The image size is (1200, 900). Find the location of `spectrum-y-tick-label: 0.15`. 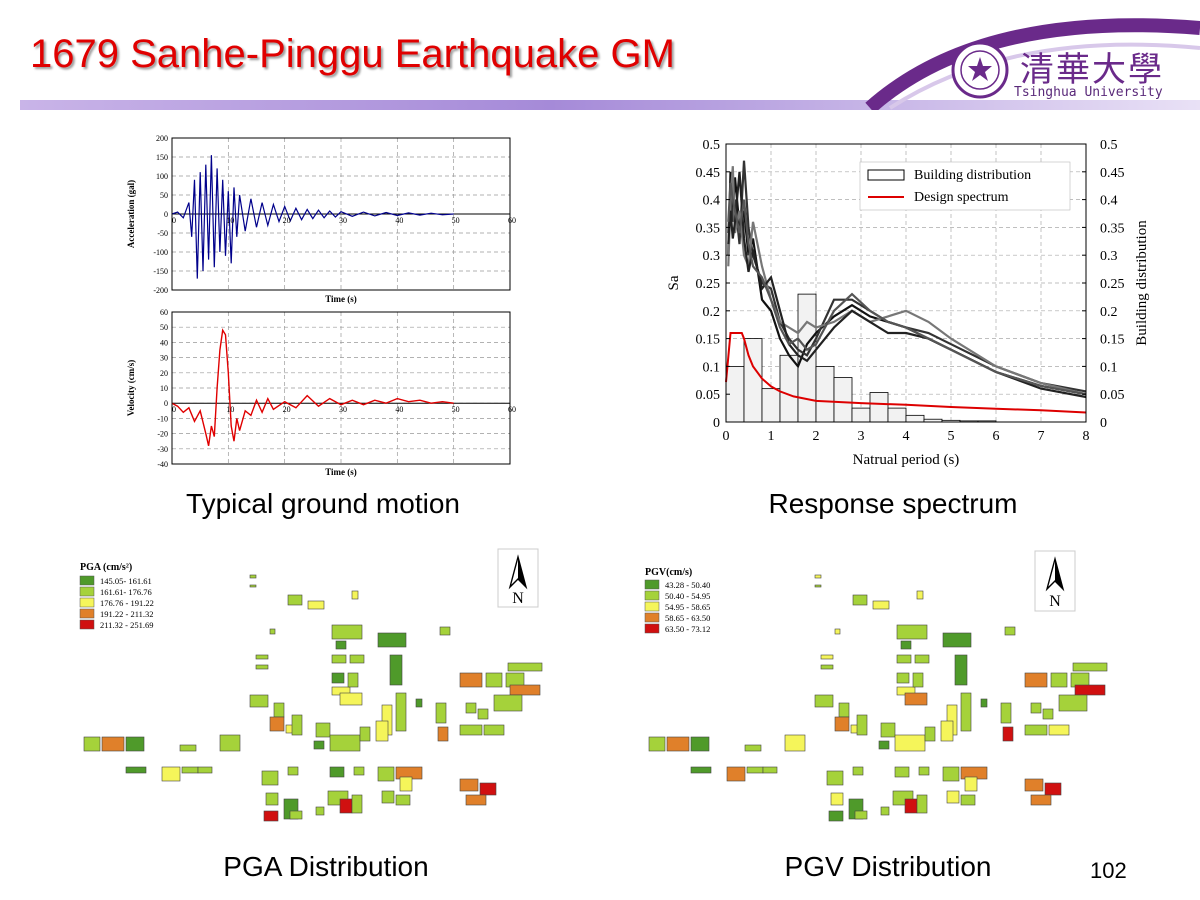

spectrum-y-tick-label: 0.15 is located at coordinates (708, 340).